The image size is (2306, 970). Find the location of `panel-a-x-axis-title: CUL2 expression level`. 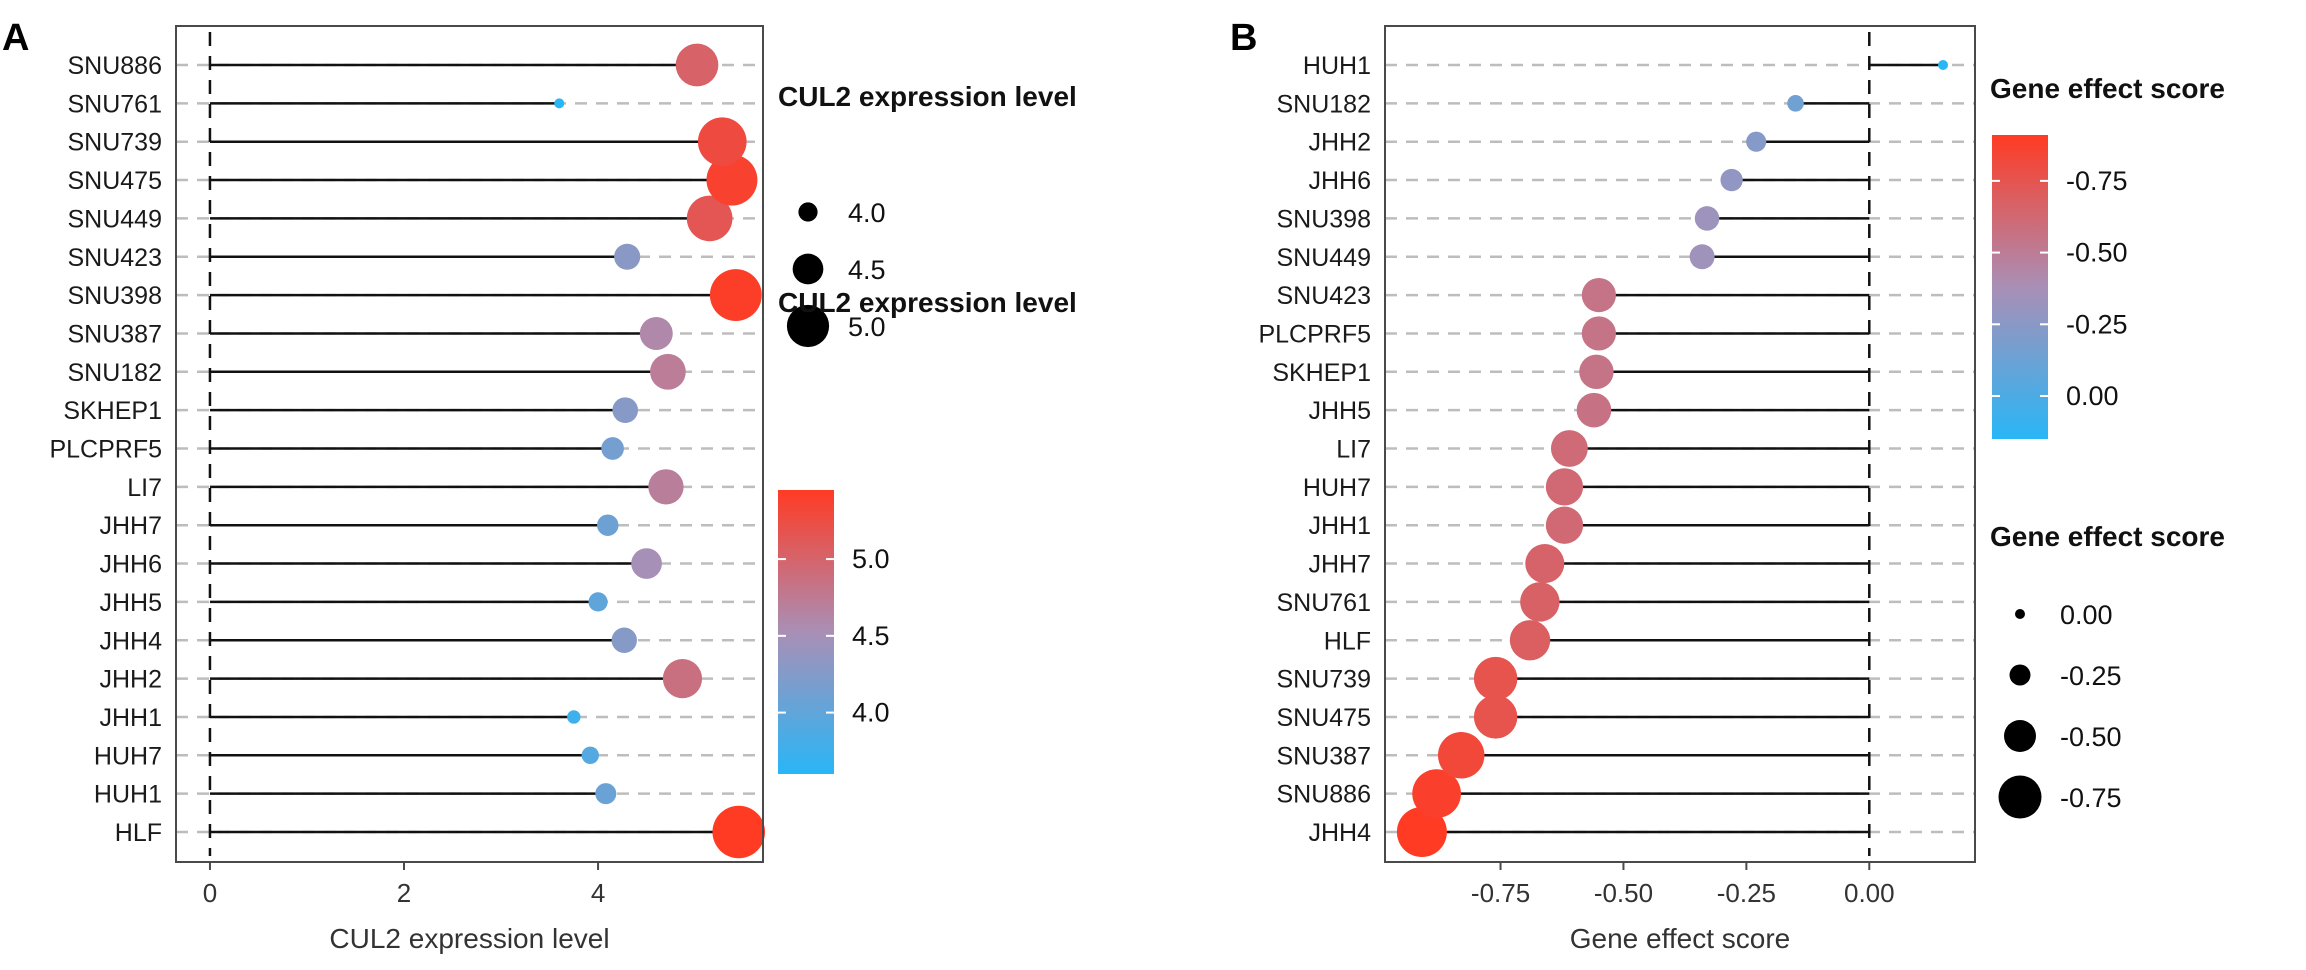

panel-a-x-axis-title: CUL2 expression level is located at coordinates (469, 938).